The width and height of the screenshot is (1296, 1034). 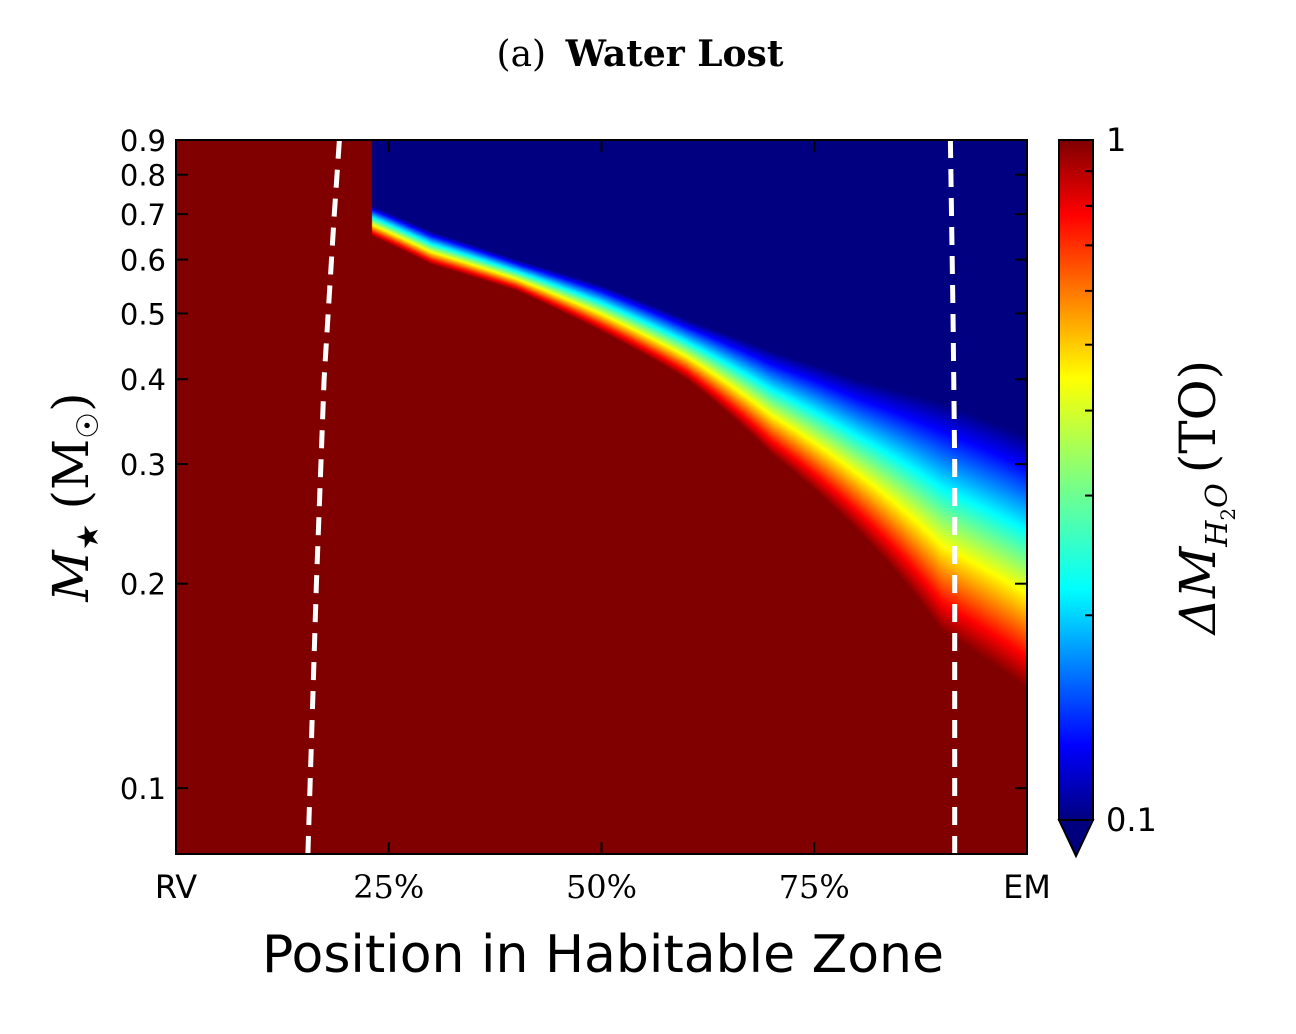 I want to click on y-axis-label-sub: ★, so click(x=88, y=537).